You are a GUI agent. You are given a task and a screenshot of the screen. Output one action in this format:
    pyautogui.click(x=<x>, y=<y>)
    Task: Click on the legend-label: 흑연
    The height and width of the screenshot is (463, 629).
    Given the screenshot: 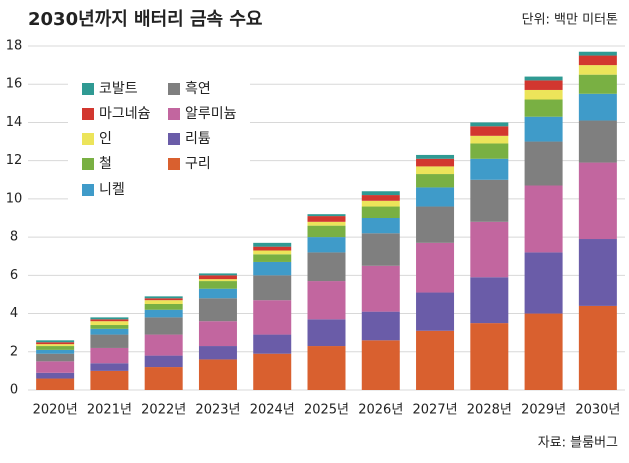 What is the action you would take?
    pyautogui.click(x=198, y=88)
    